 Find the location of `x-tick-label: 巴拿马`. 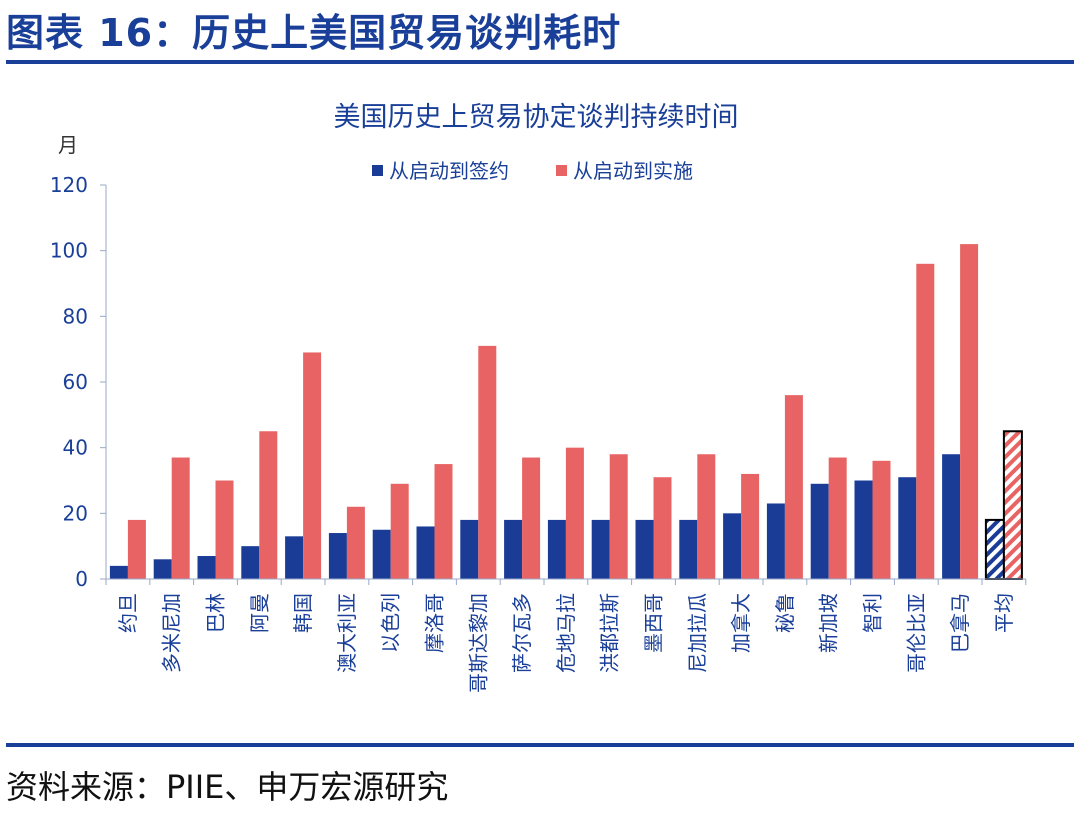

x-tick-label: 巴拿马 is located at coordinates (960, 623).